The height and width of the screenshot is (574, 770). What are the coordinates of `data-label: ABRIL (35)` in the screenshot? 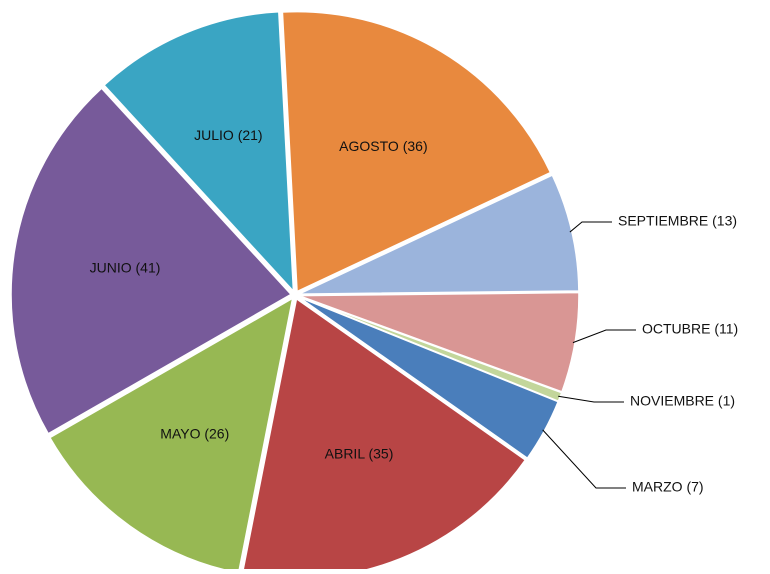 It's located at (359, 453).